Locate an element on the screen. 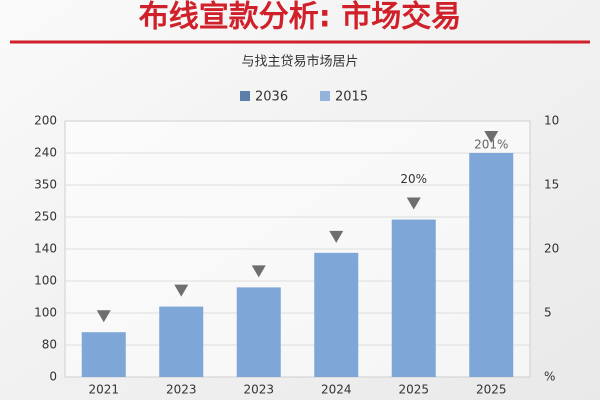  y2-axis-label: 10 is located at coordinates (551, 121).